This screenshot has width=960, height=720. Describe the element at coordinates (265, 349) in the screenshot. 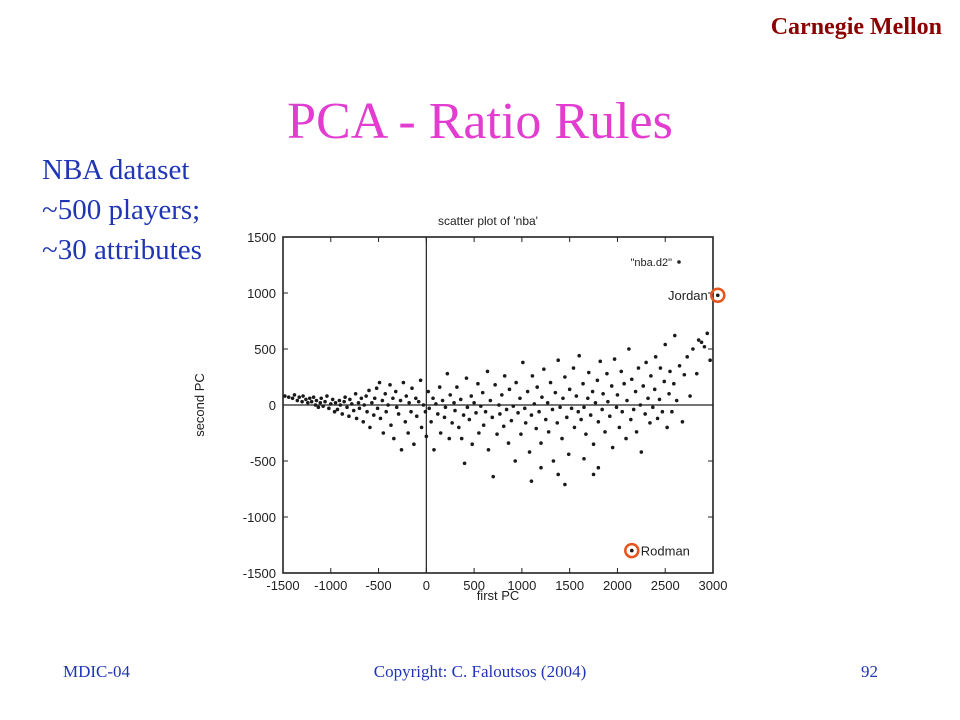

I see `y-tick-label: 500` at that location.